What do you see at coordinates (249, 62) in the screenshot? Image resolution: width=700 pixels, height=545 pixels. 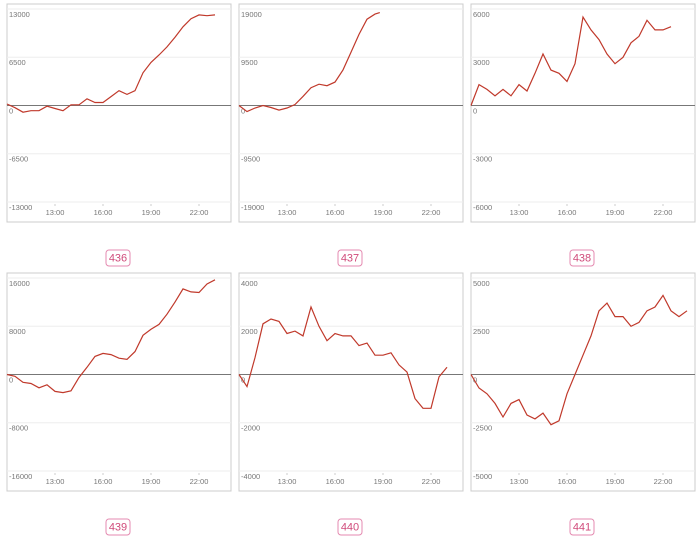 I see `y-tick-label: 9500` at bounding box center [249, 62].